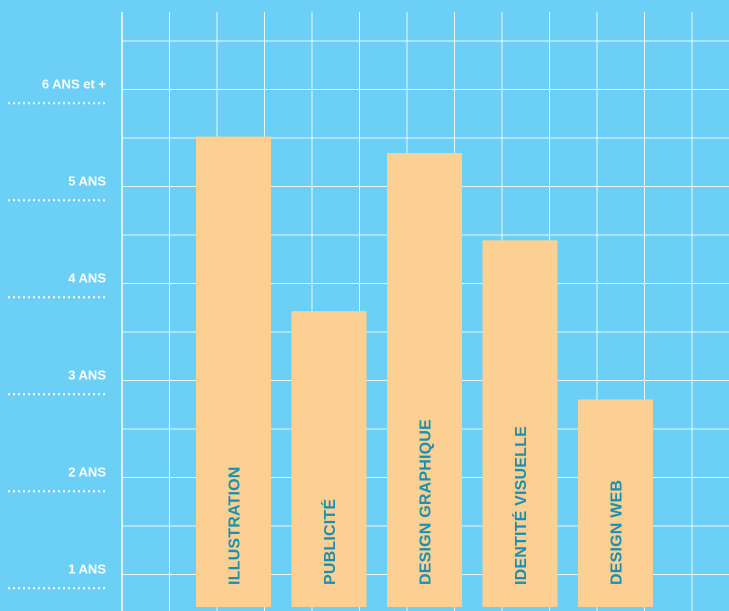 This screenshot has width=729, height=611. Describe the element at coordinates (87, 471) in the screenshot. I see `y-tick-label: 2 ANS` at that location.